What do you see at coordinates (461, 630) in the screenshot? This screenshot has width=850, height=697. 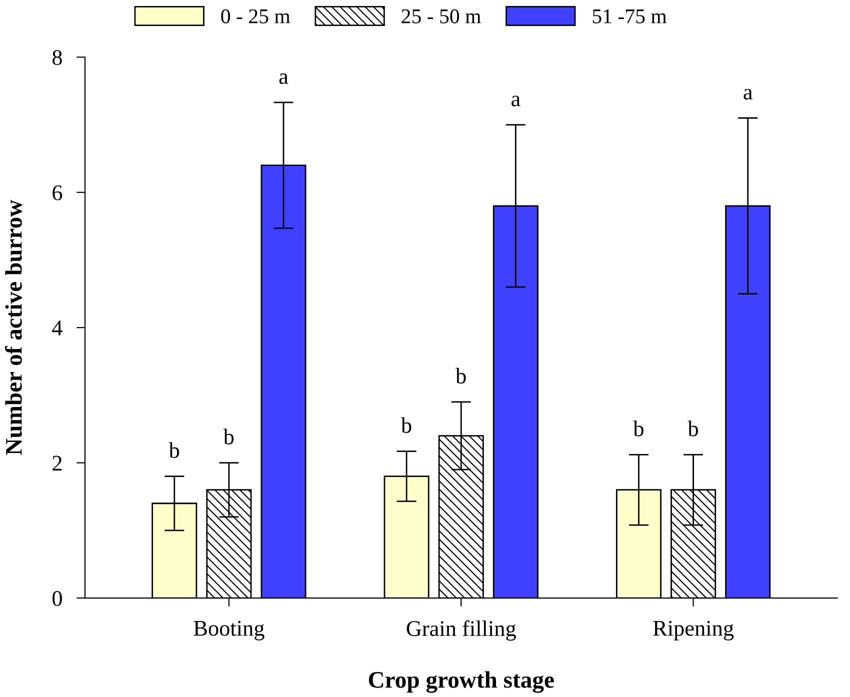 I see `x-tick-label: Grain filling` at bounding box center [461, 630].